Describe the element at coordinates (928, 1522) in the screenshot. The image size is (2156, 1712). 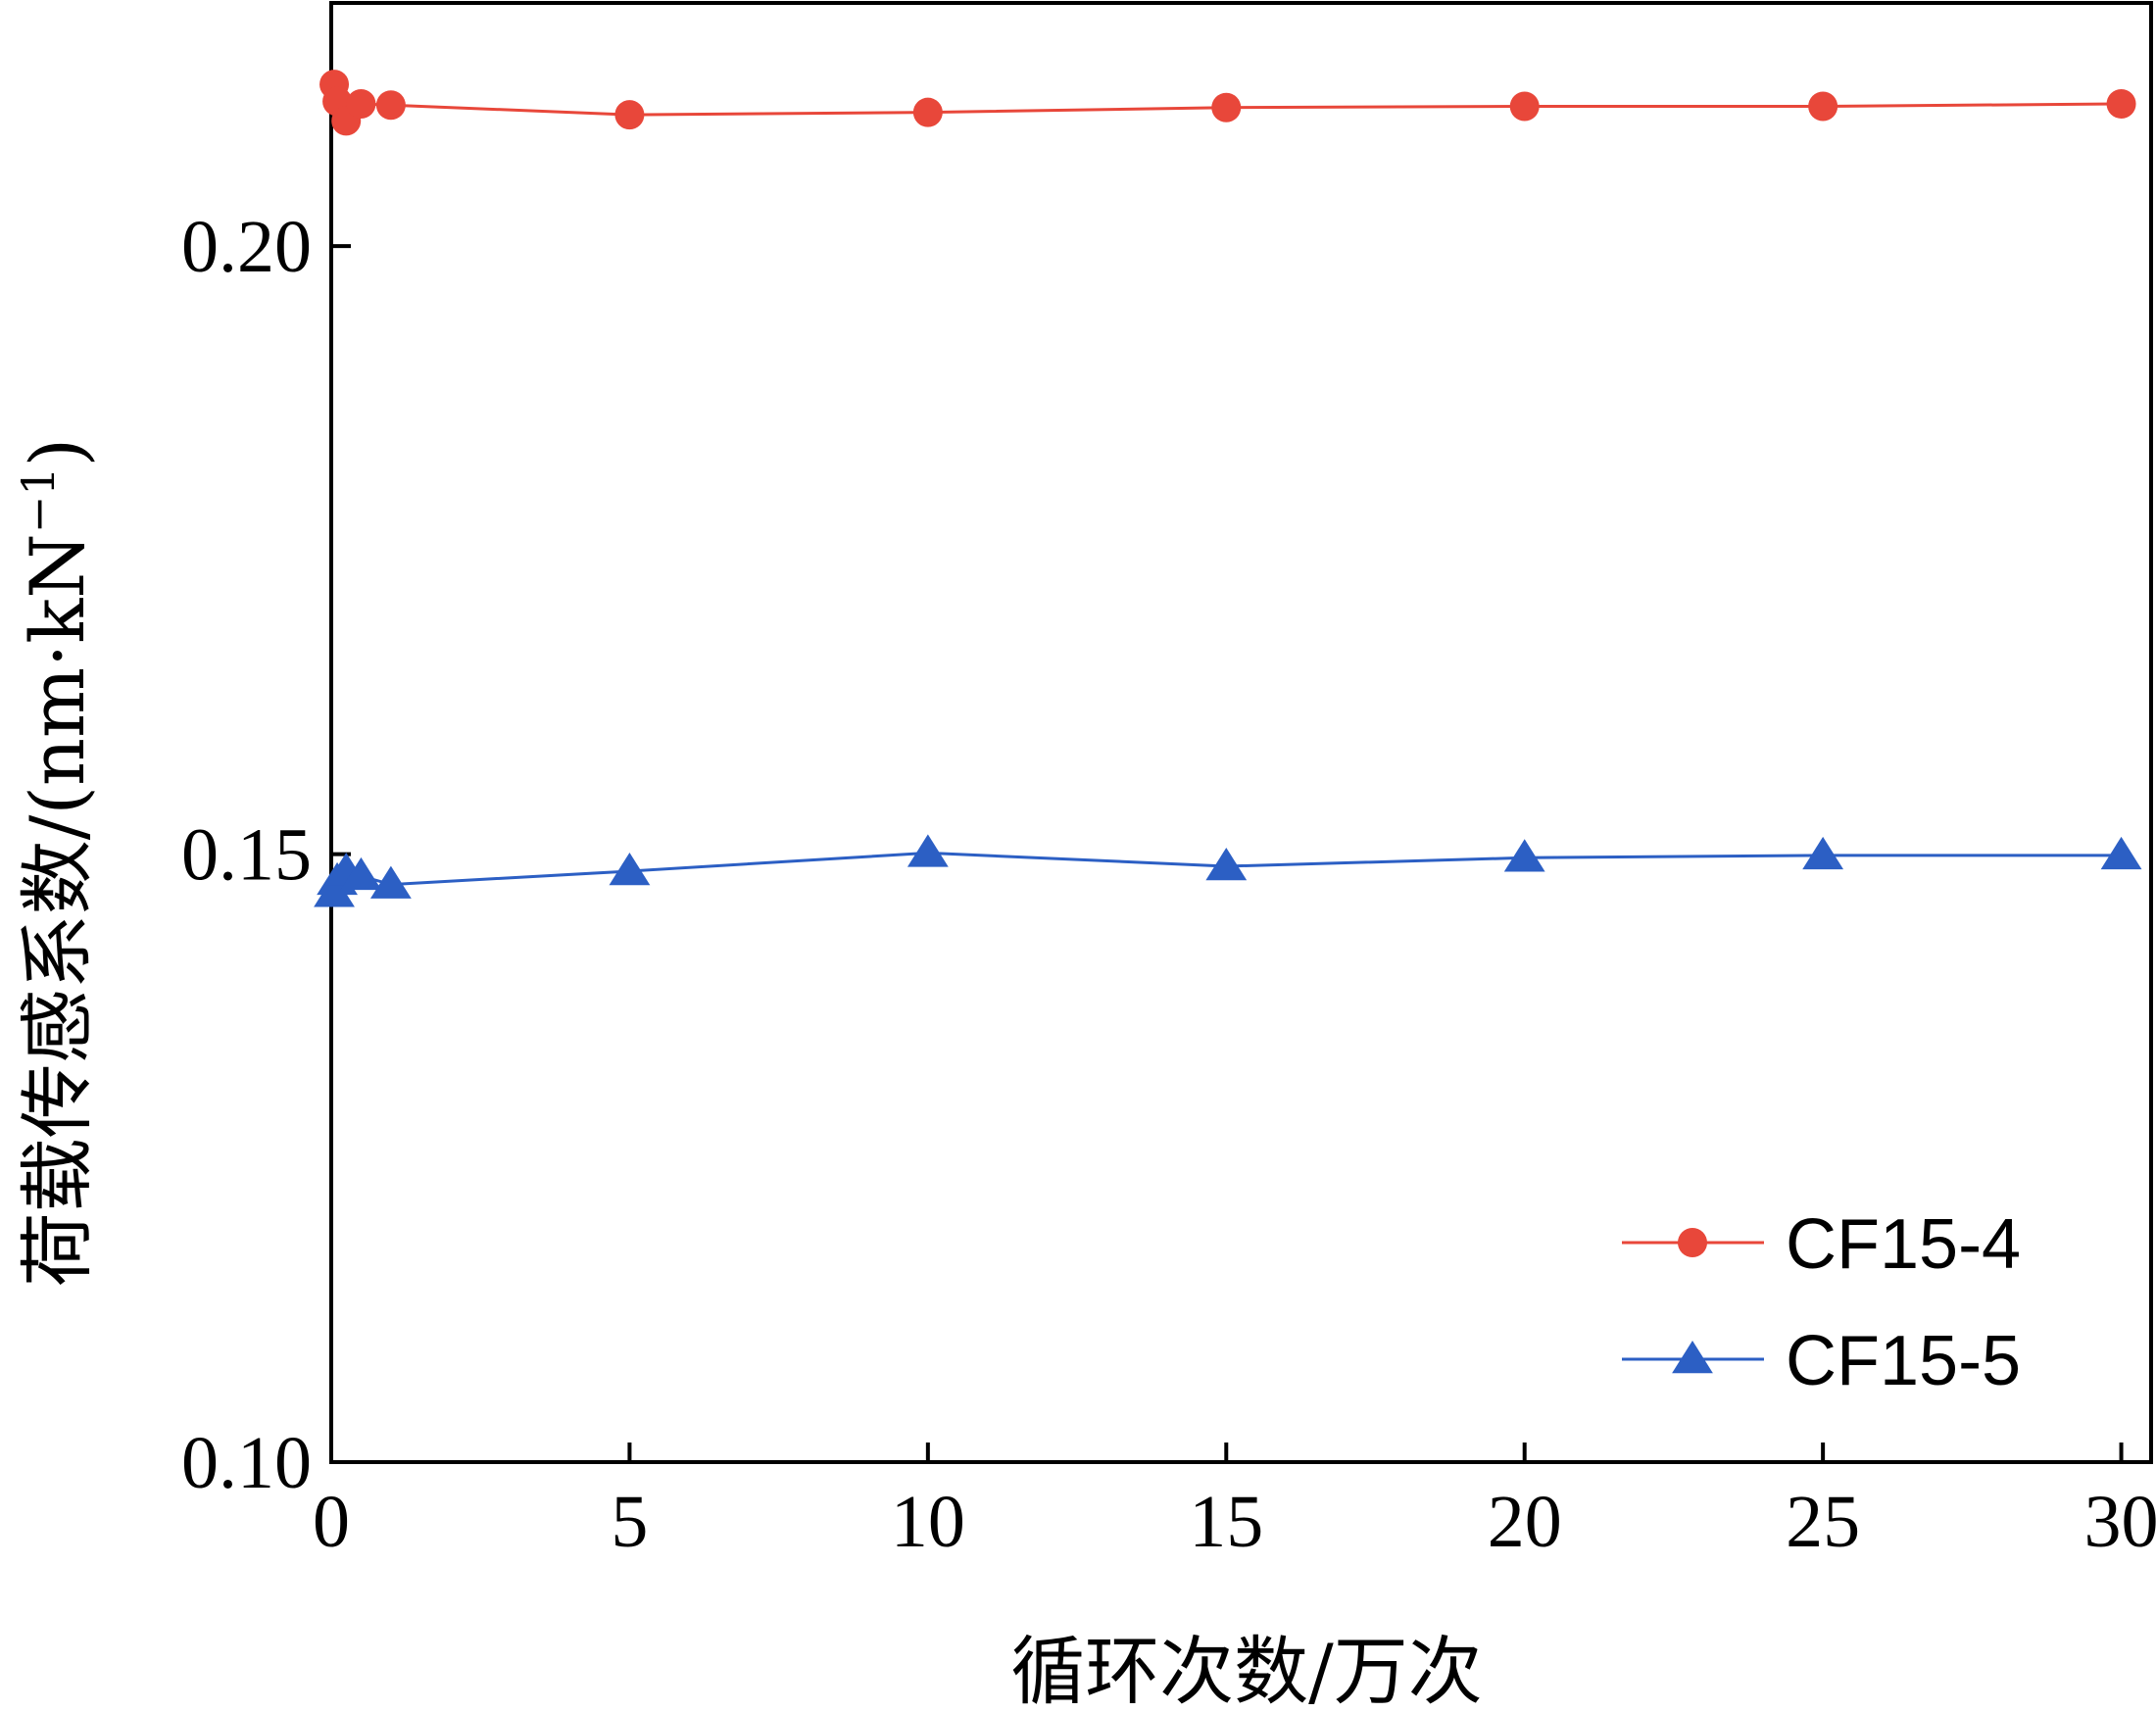
I see `x-tick-label: 10` at that location.